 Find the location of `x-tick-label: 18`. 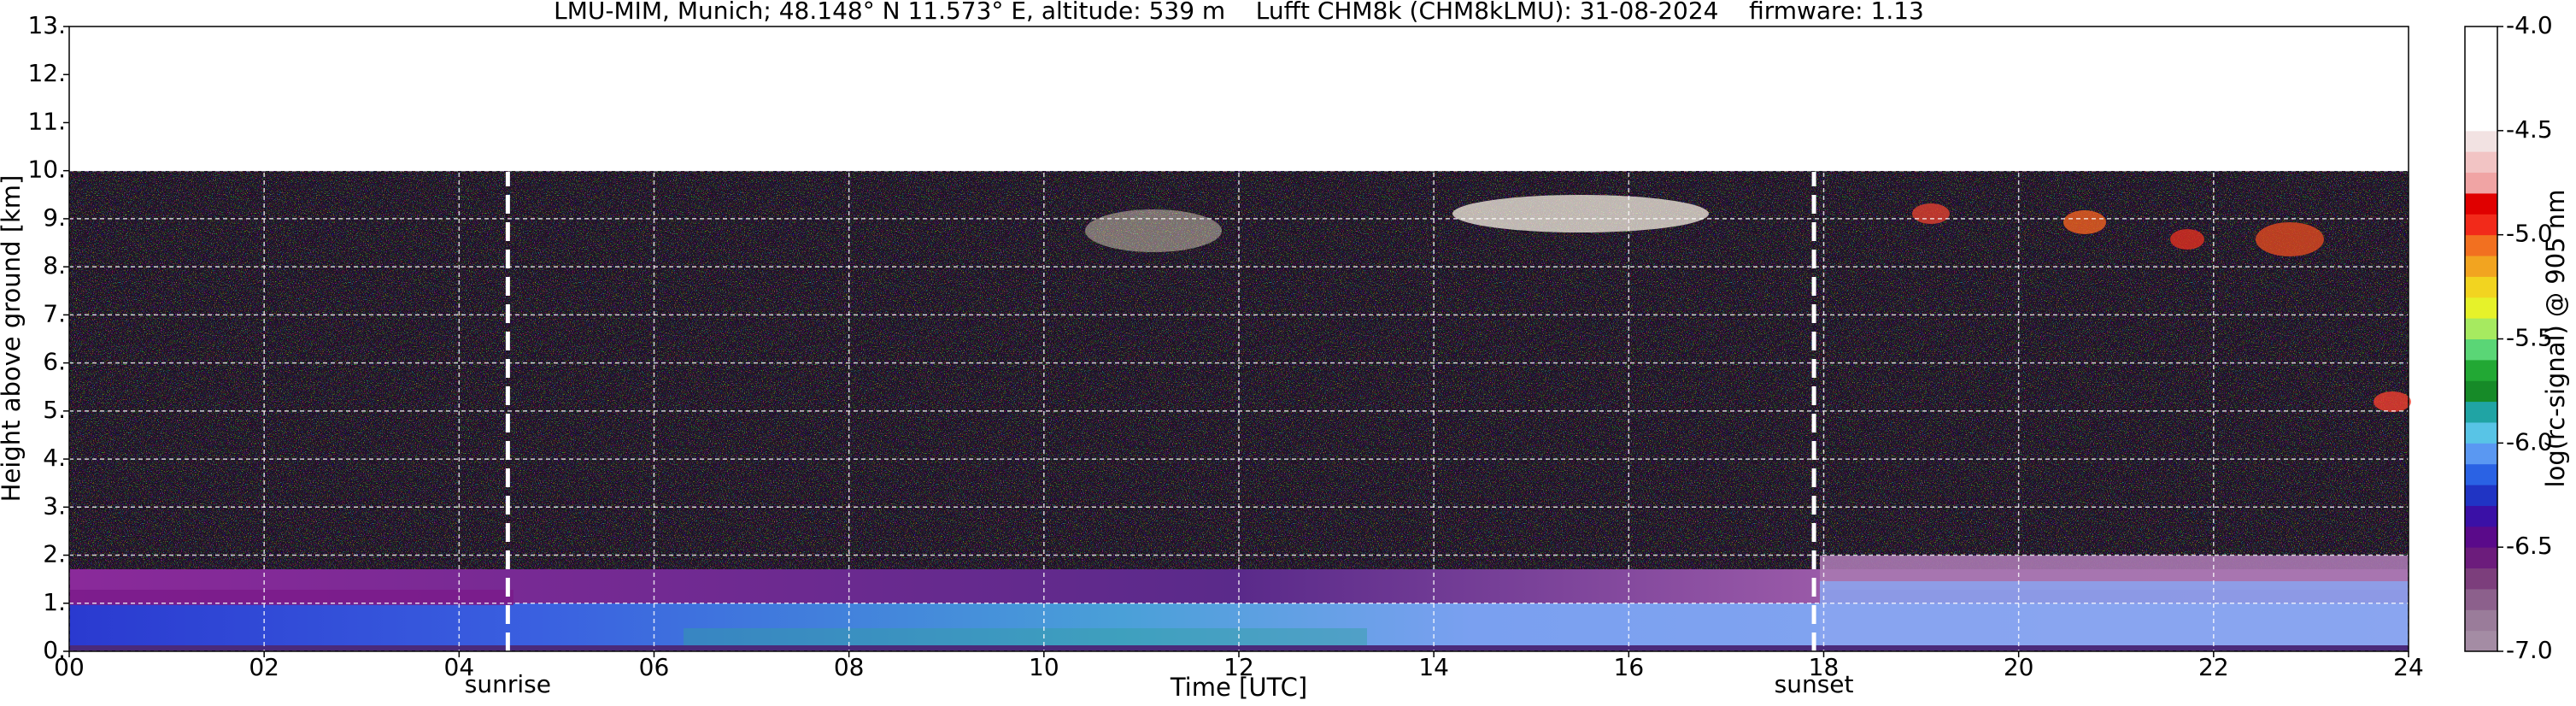

x-tick-label: 18 is located at coordinates (1824, 667).